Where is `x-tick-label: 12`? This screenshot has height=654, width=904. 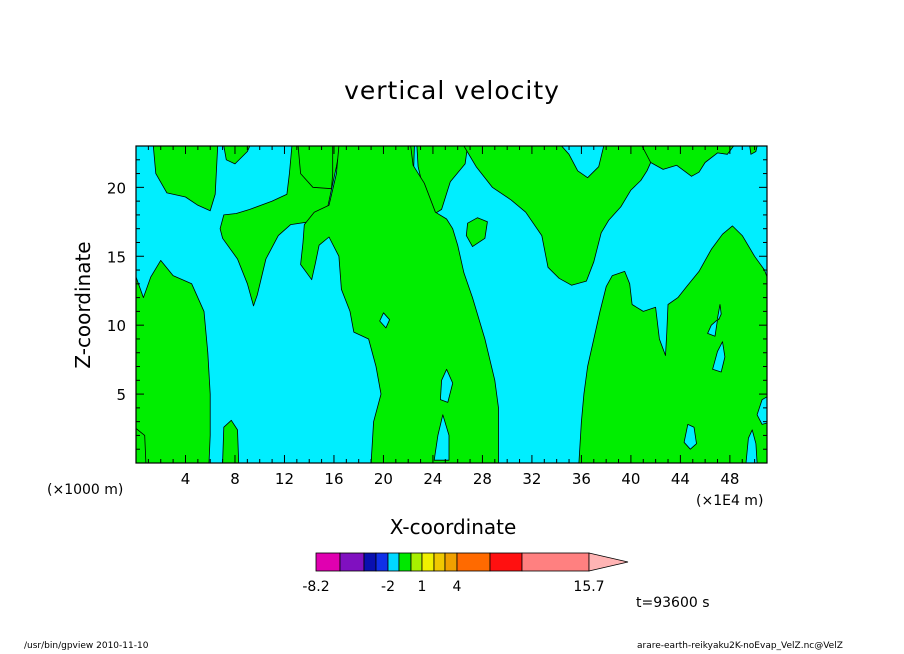
x-tick-label: 12 is located at coordinates (284, 479).